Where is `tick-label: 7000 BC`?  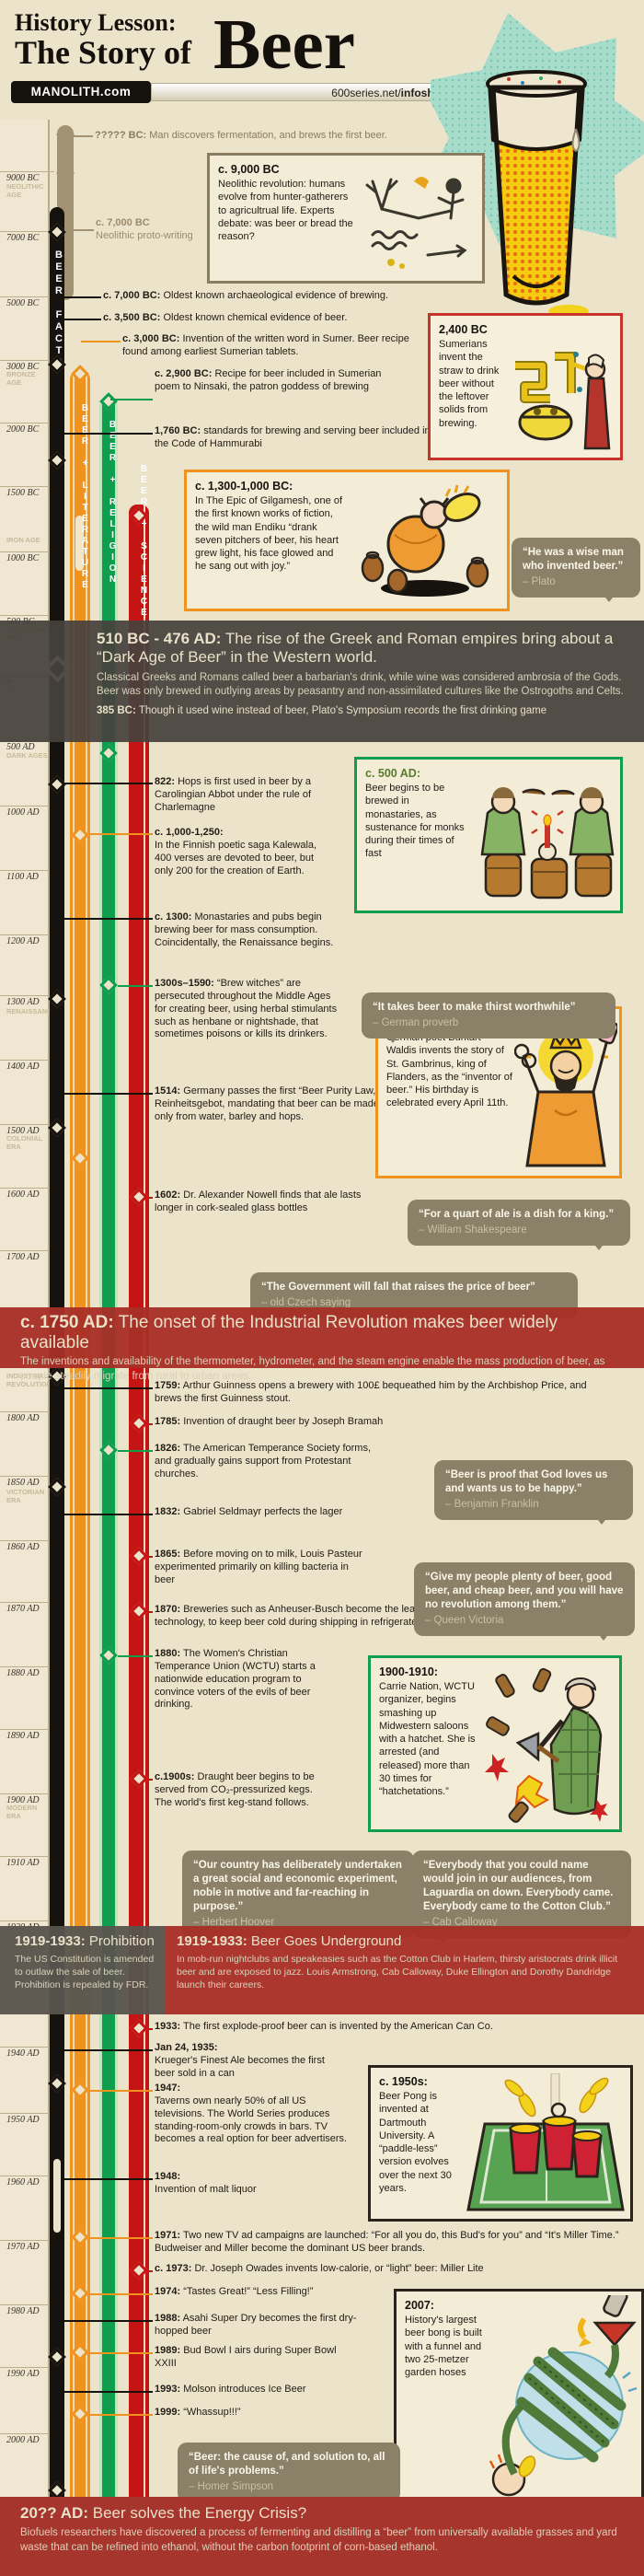 tick-label: 7000 BC is located at coordinates (23, 238).